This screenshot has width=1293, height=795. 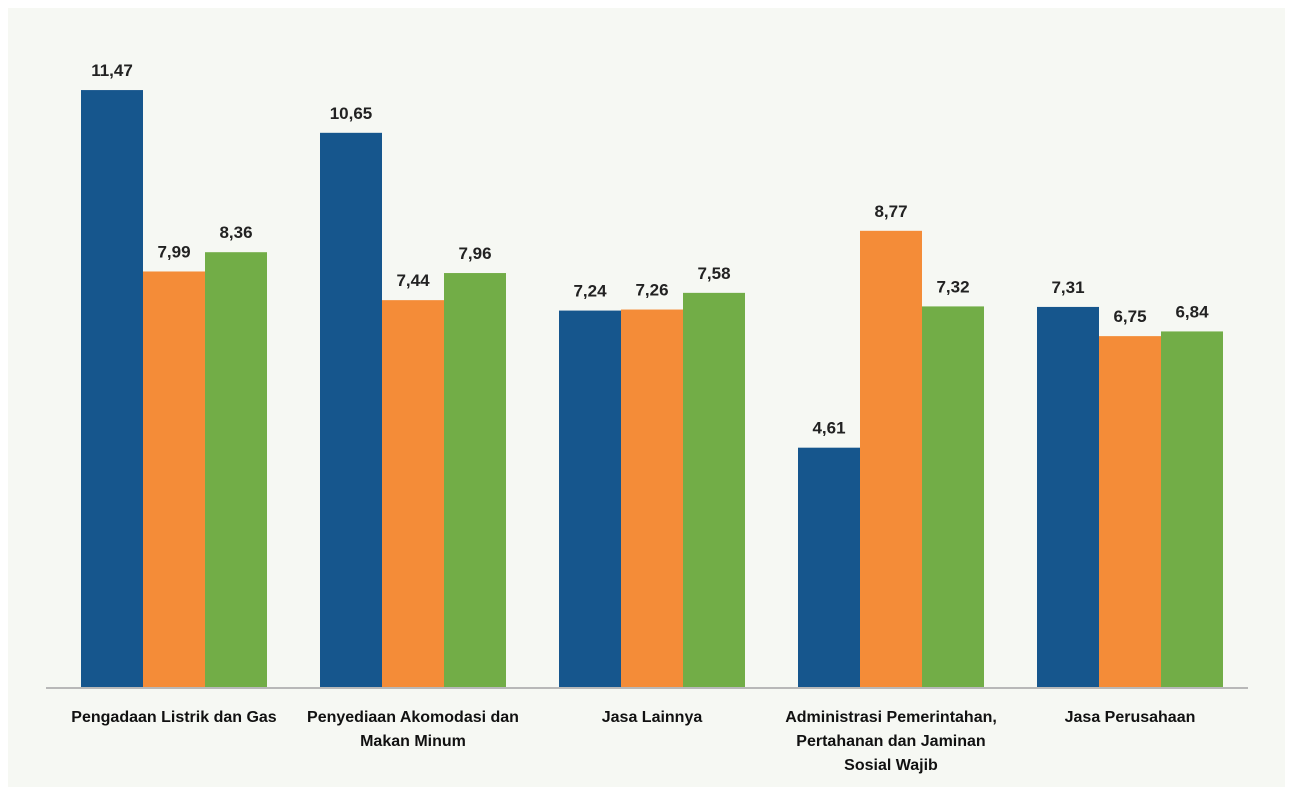 What do you see at coordinates (1130, 717) in the screenshot?
I see `category-label: Jasa Perusahaan` at bounding box center [1130, 717].